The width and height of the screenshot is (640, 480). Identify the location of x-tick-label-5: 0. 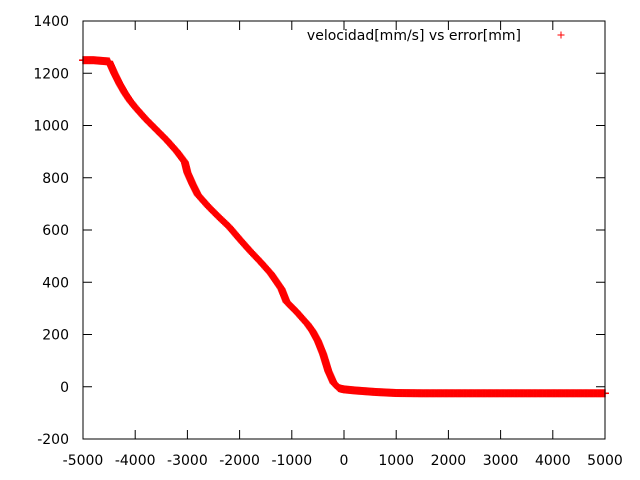
(344, 461).